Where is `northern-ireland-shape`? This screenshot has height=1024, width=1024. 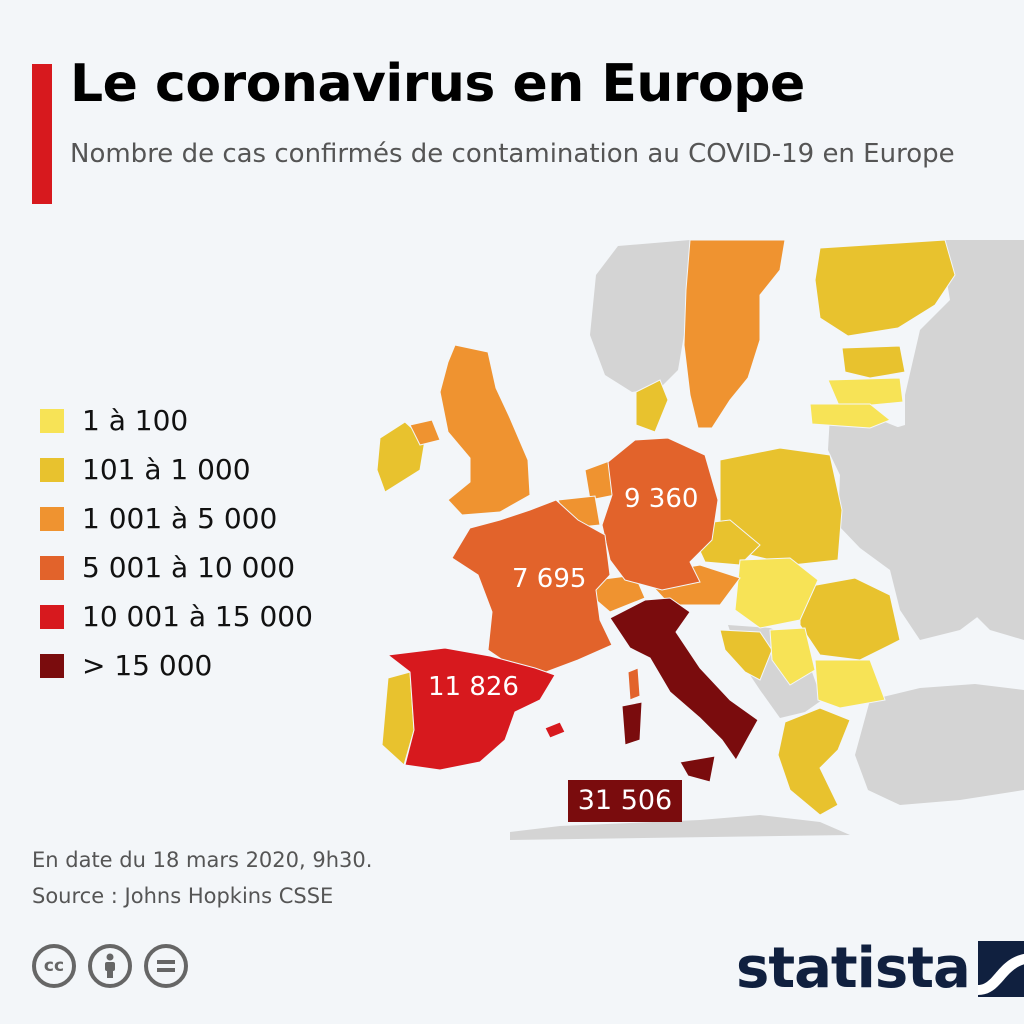
northern-ireland-shape is located at coordinates (425, 432).